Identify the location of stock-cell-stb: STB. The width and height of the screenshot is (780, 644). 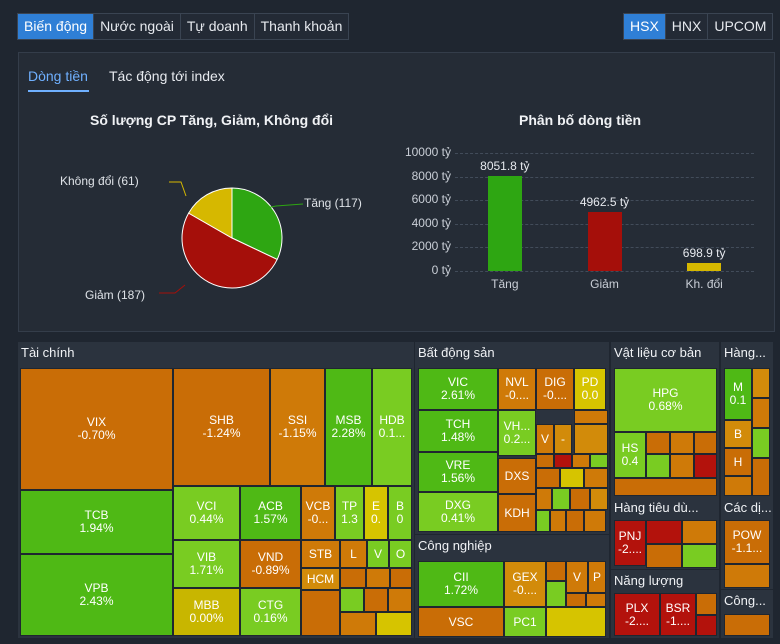
(320, 554).